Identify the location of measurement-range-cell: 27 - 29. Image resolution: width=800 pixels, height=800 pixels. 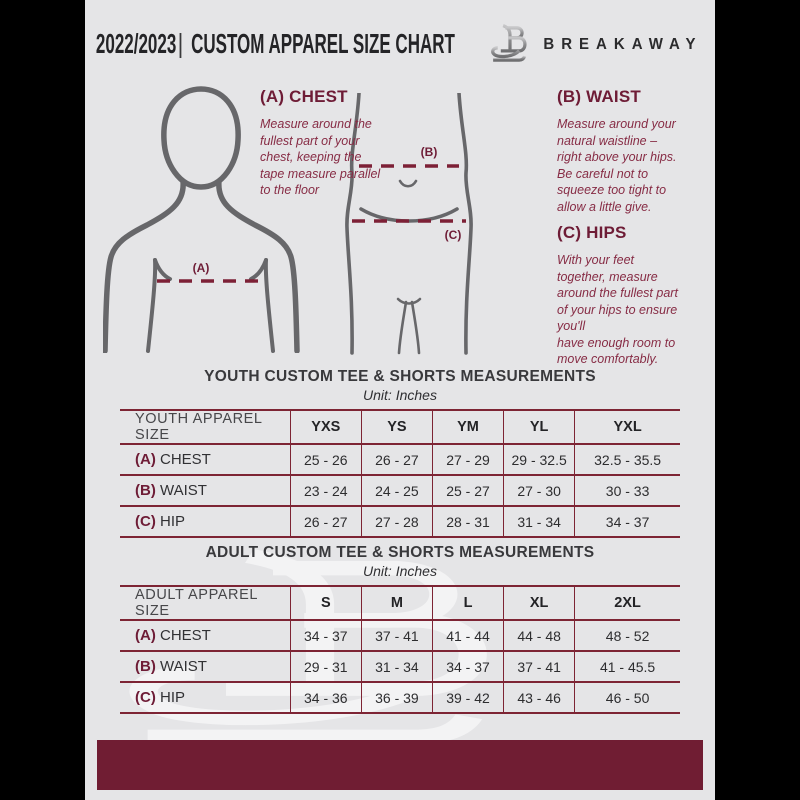
(467, 460).